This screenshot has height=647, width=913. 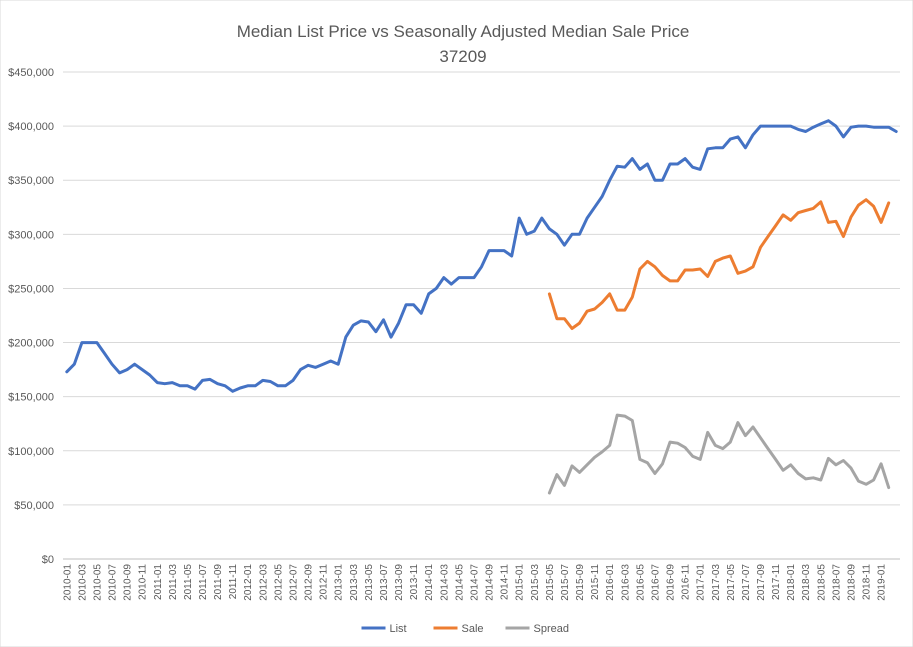 I want to click on x-tick-label: 2018-05, so click(x=821, y=582).